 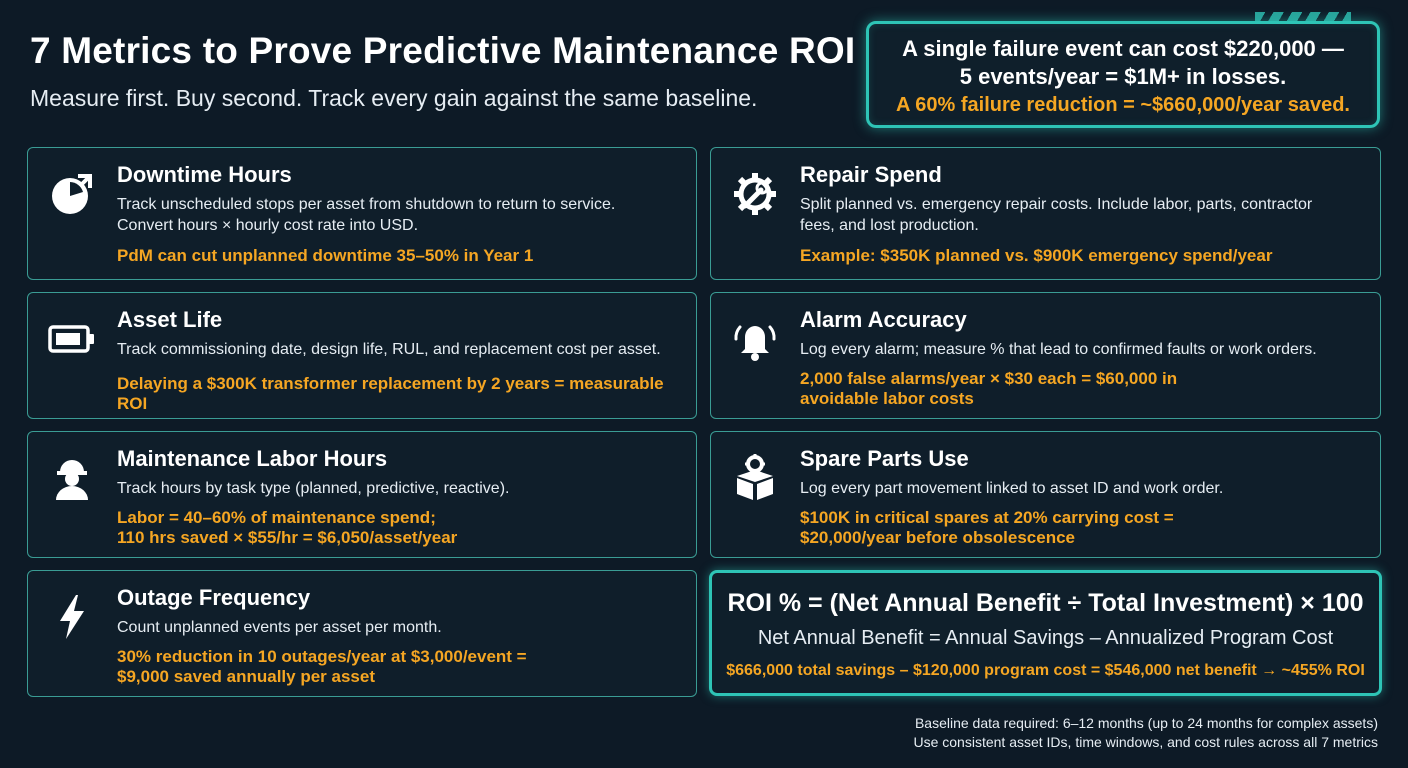 I want to click on metric-stat-line-1: Labor = 40–60% of maintenance spend;, so click(x=276, y=517).